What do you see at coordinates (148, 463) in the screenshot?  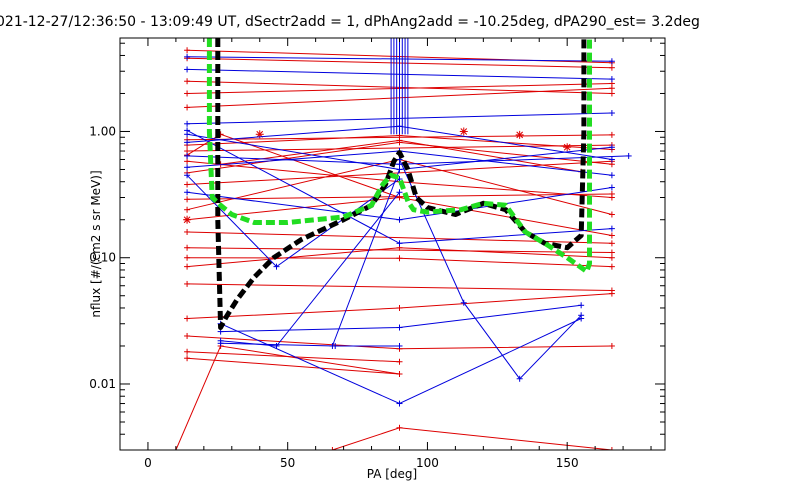 I see `x-tick-label: 0` at bounding box center [148, 463].